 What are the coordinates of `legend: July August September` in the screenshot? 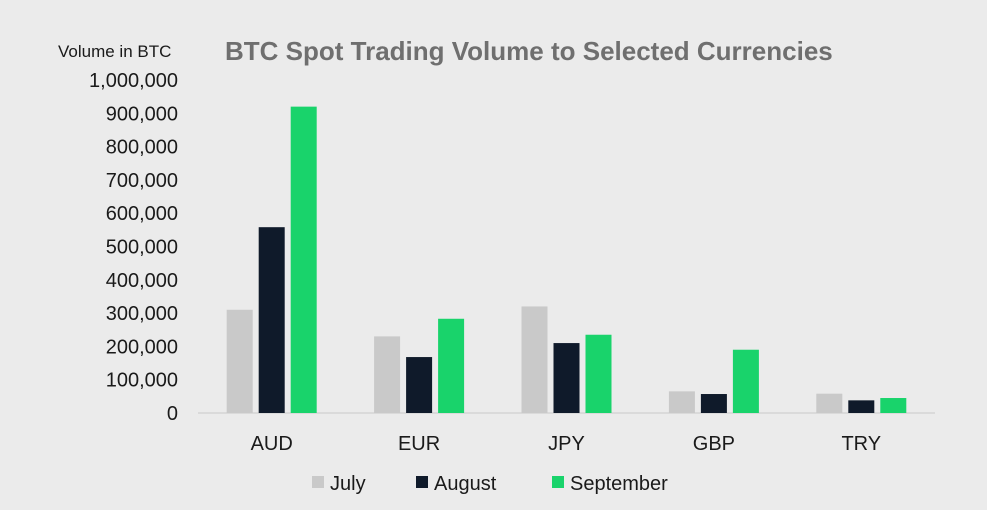 It's located at (490, 484).